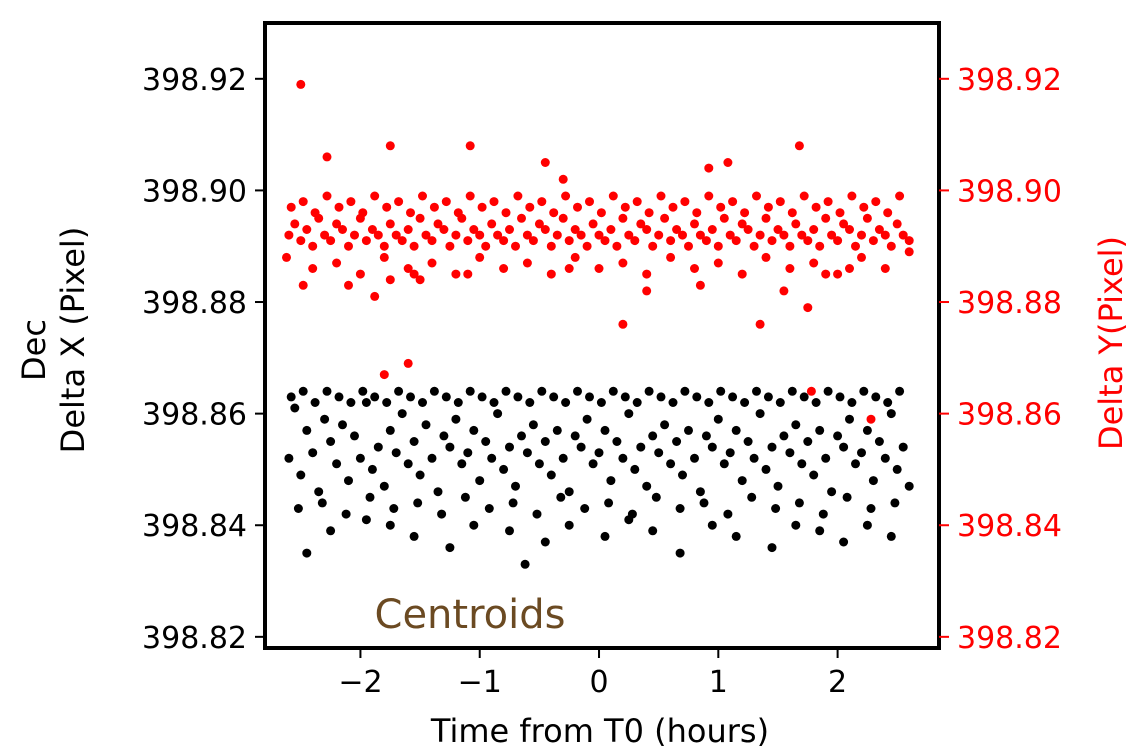 This screenshot has height=748, width=1136. What do you see at coordinates (73, 340) in the screenshot?
I see `y-axis-label-line2: Delta X (Pixel)` at bounding box center [73, 340].